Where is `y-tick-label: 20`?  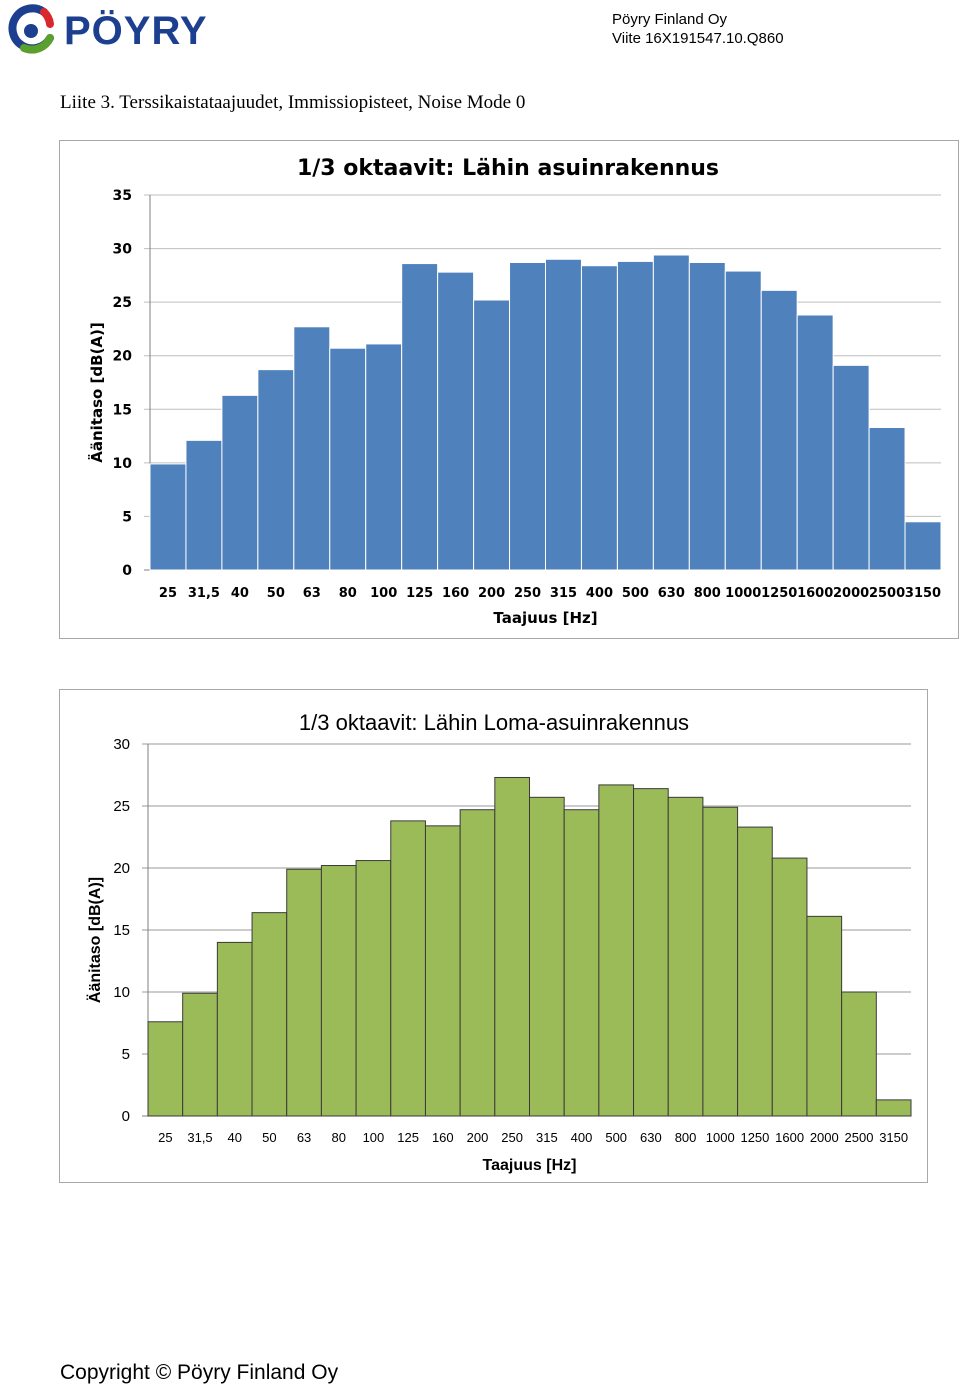 y-tick-label: 20 is located at coordinates (121, 868).